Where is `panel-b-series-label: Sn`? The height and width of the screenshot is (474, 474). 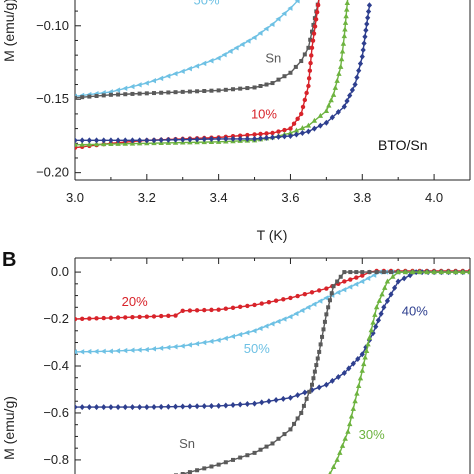 panel-b-series-label: Sn is located at coordinates (187, 443).